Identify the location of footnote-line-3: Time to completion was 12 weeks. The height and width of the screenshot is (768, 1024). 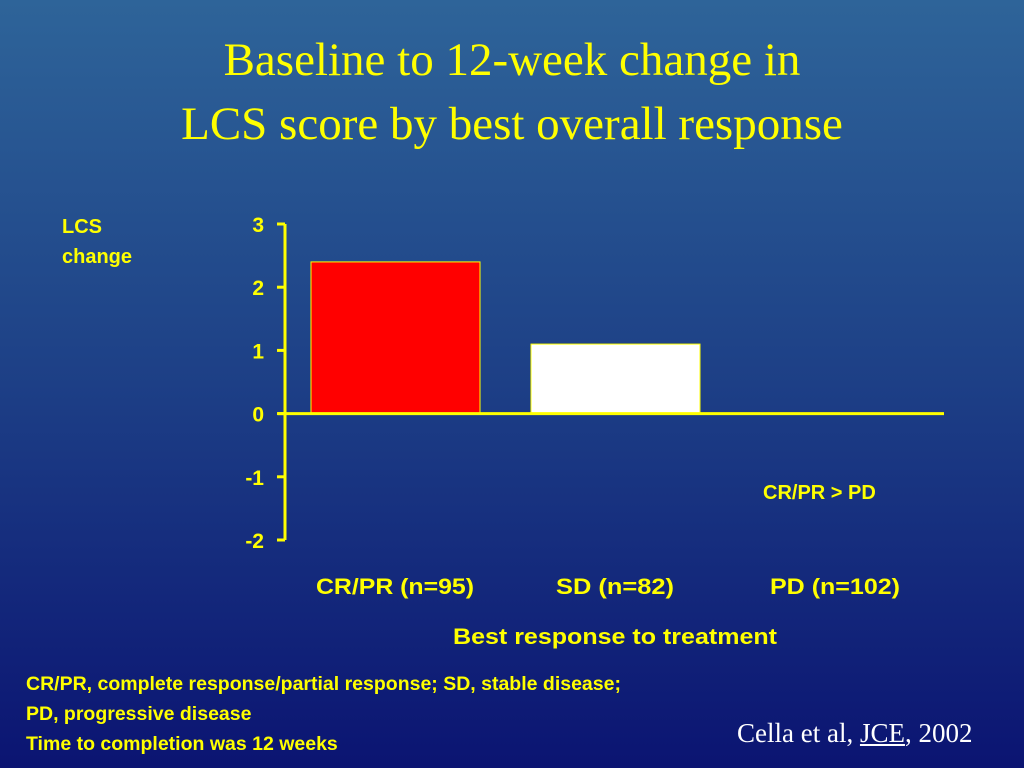
(182, 744).